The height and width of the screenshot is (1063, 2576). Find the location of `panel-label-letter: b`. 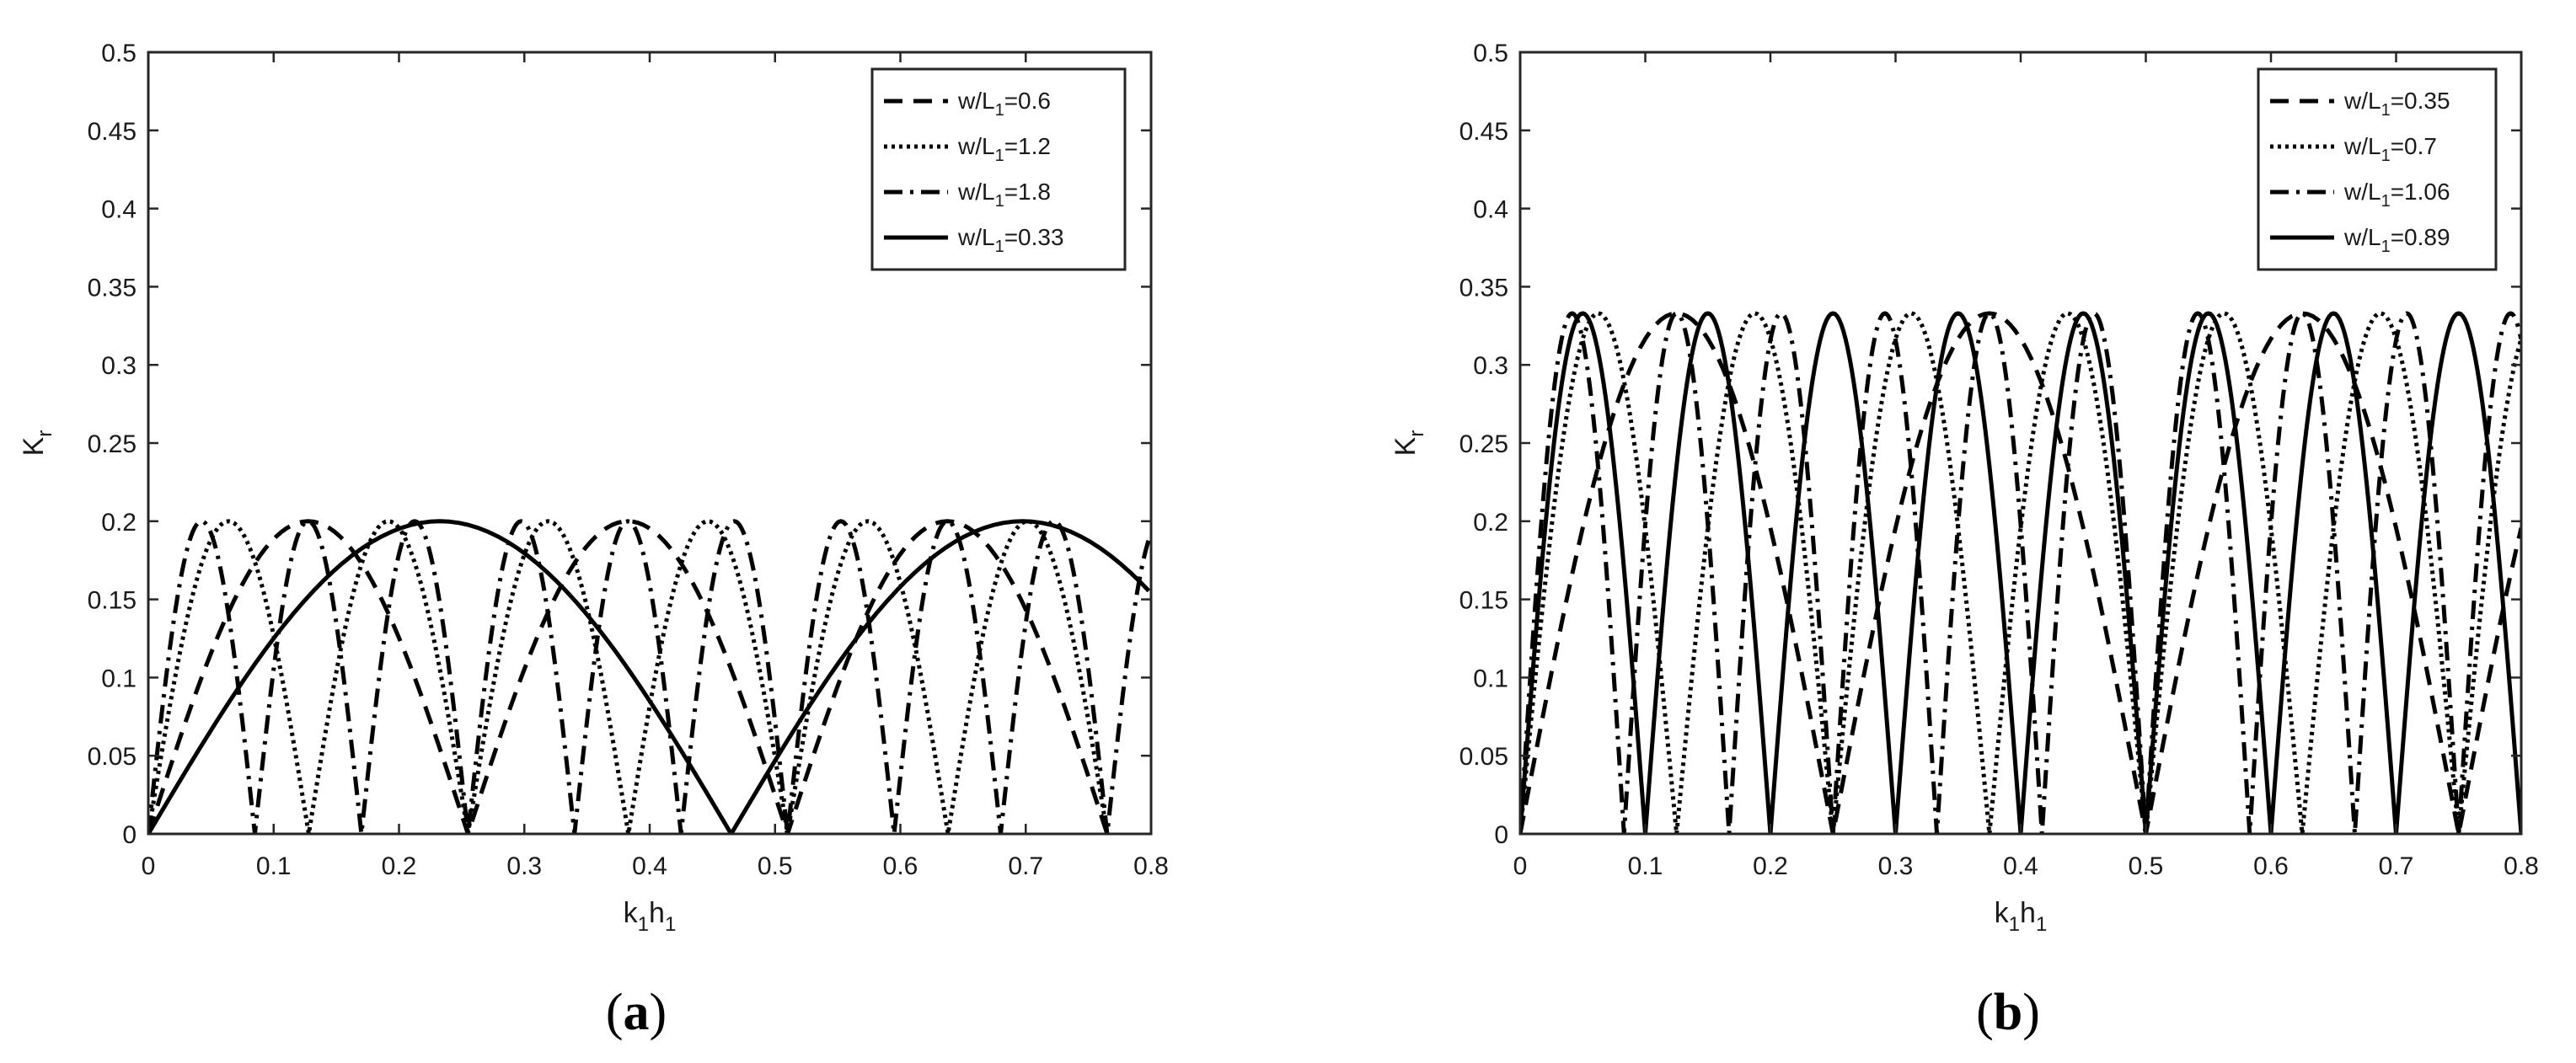

panel-label-letter: b is located at coordinates (2008, 1012).